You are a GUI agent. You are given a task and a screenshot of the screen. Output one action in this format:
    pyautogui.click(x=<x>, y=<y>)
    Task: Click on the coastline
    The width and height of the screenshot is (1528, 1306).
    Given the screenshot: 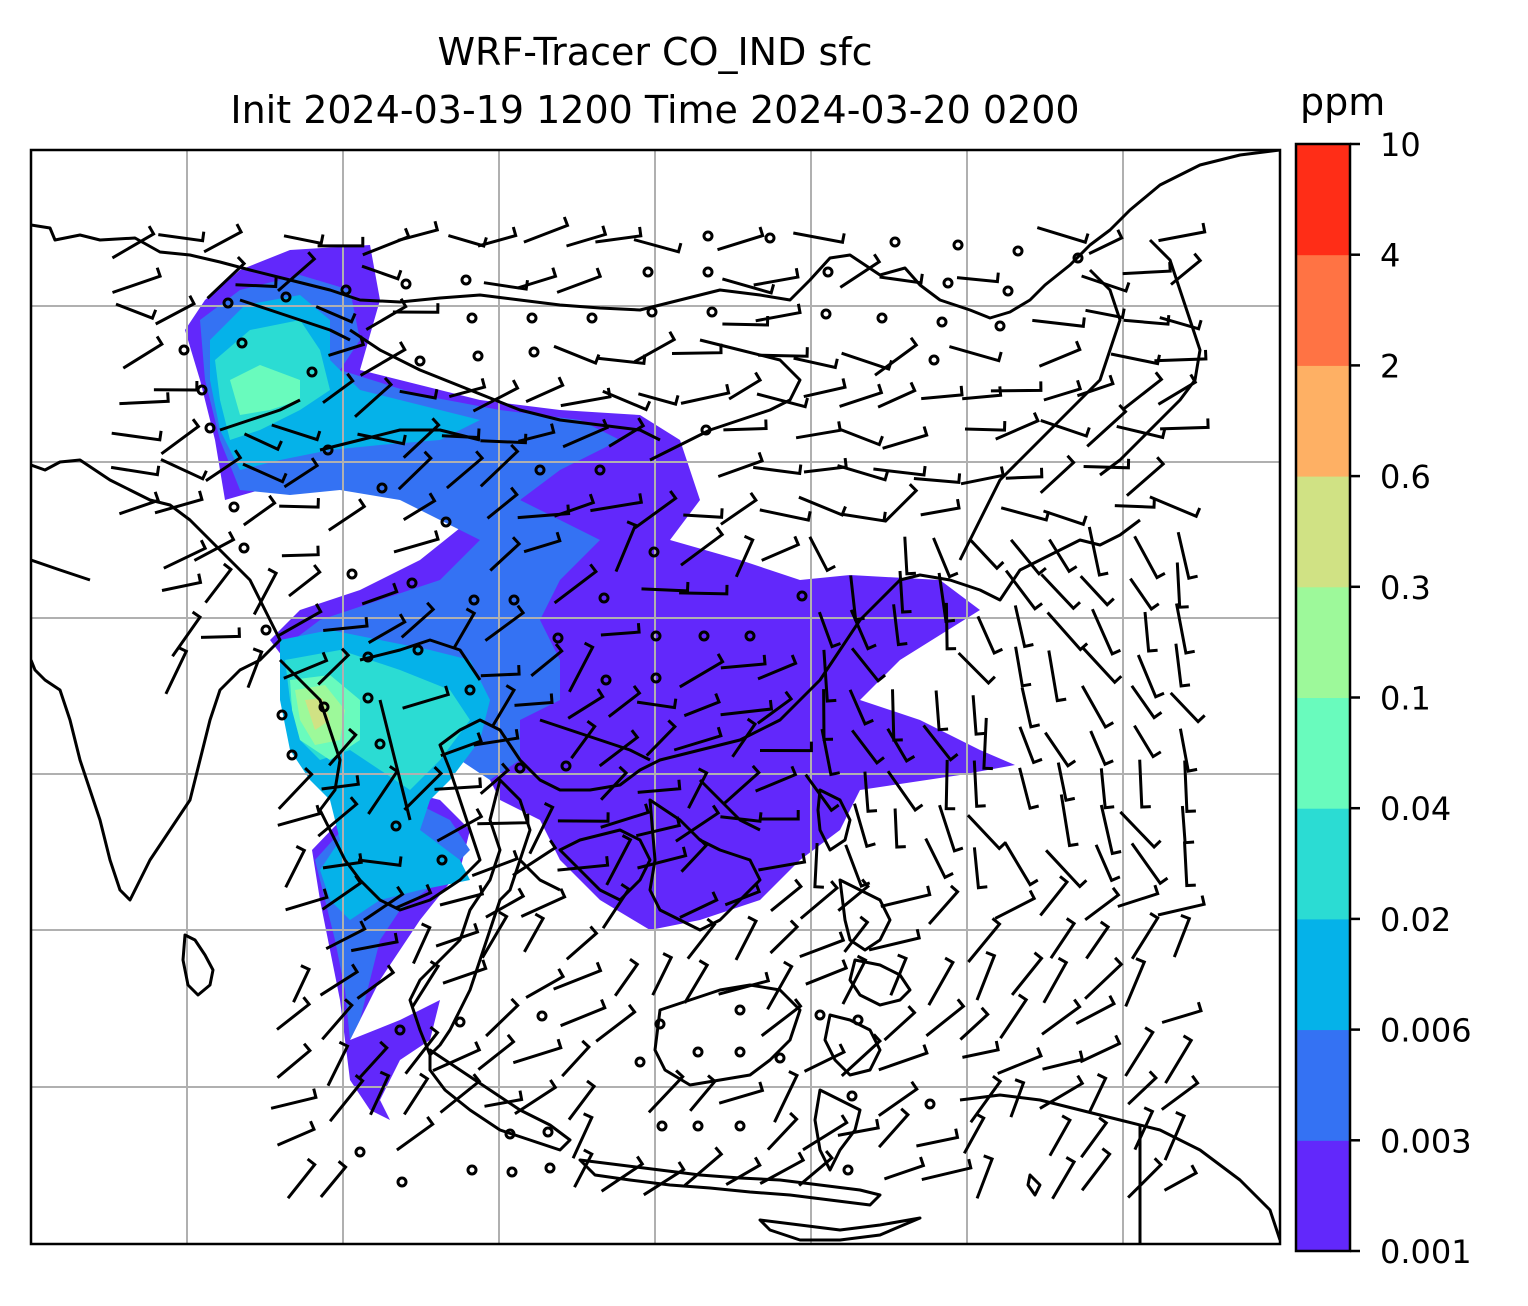 What is the action you would take?
    pyautogui.click(x=840, y=1229)
    